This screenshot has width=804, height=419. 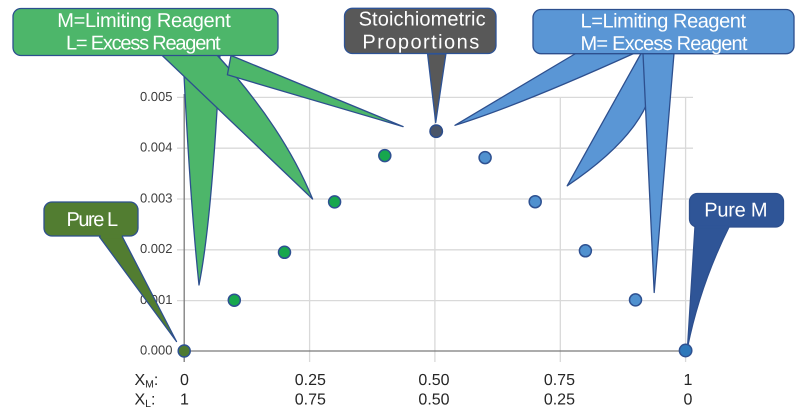 I want to click on svg-text: Proportions, so click(x=420, y=43).